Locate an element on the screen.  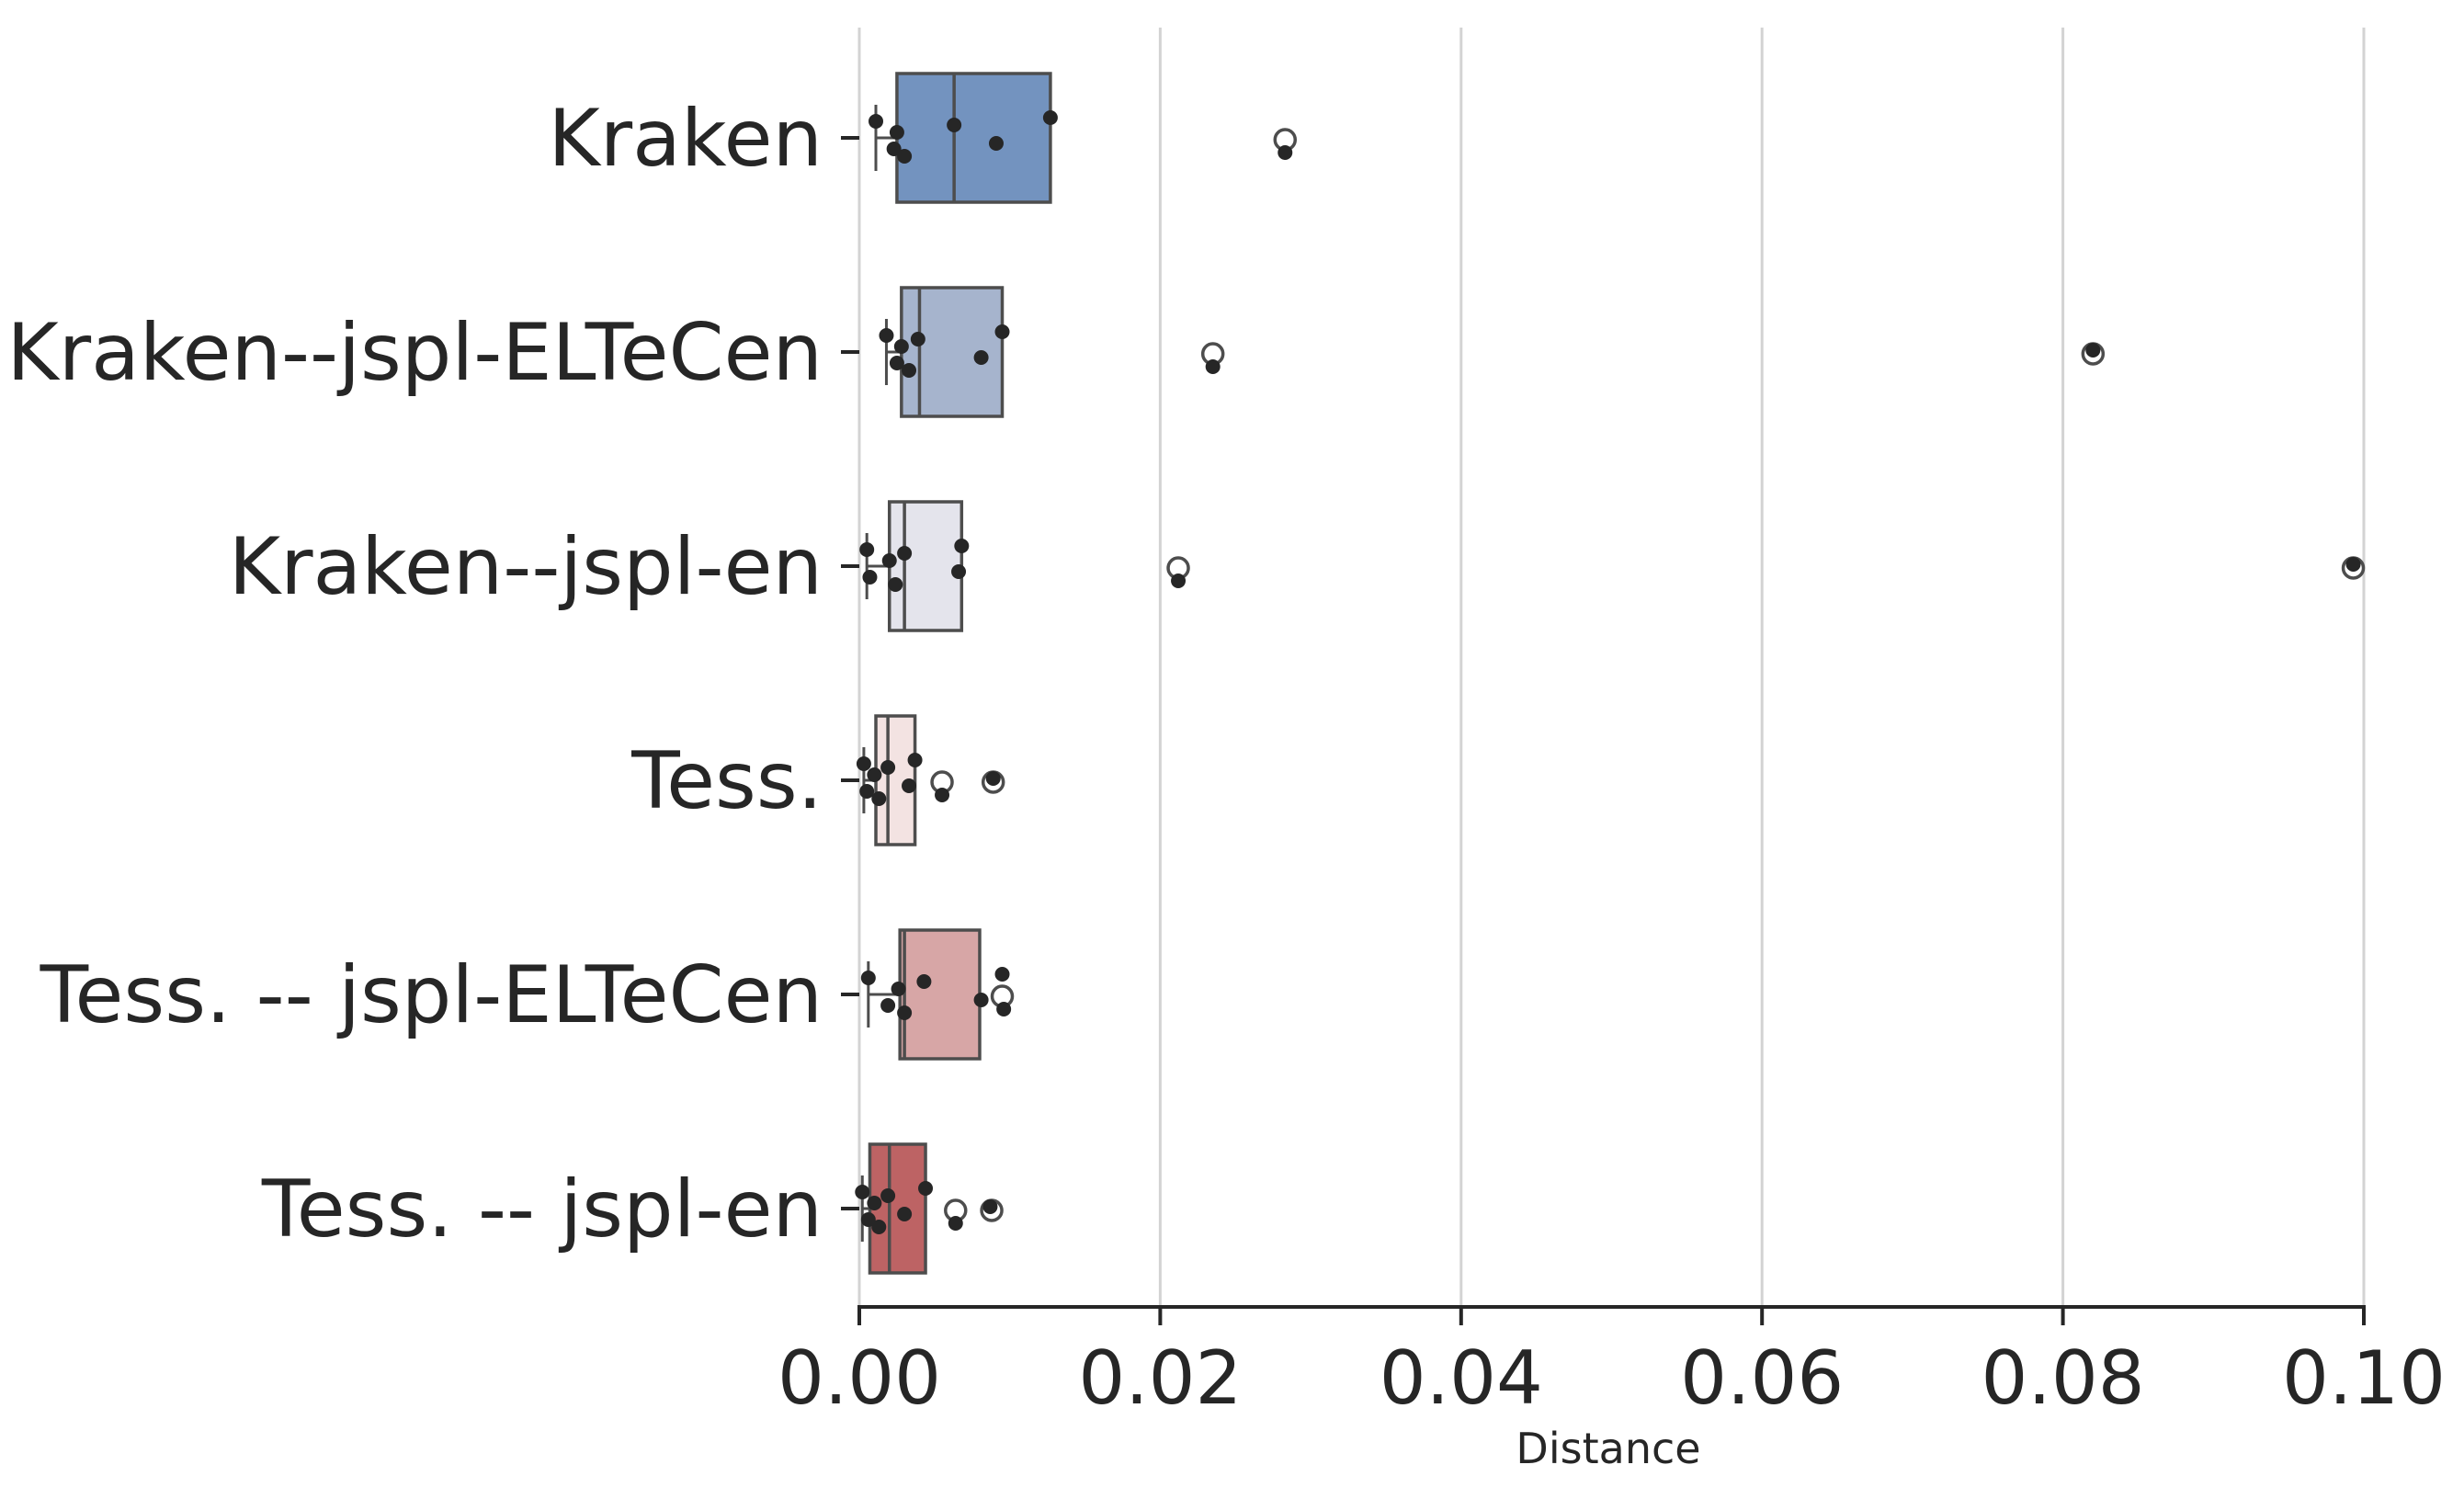
category-label: Kraken--jspl-en is located at coordinates (526, 567).